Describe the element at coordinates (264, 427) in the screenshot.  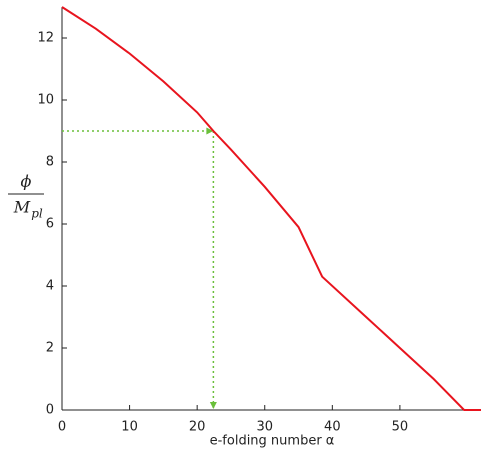
I see `x-tick-label: 30` at that location.